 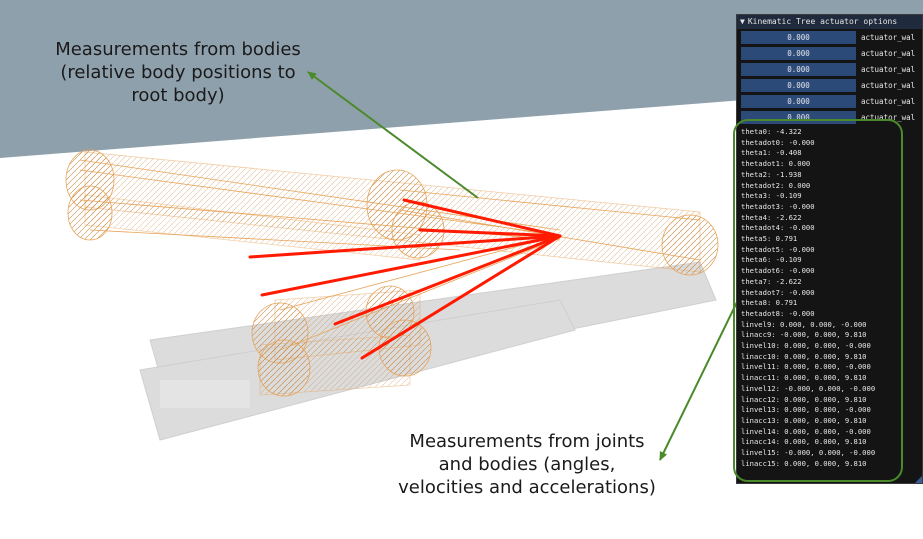 What do you see at coordinates (771, 174) in the screenshot?
I see `readout-line: theta2: -1.938` at bounding box center [771, 174].